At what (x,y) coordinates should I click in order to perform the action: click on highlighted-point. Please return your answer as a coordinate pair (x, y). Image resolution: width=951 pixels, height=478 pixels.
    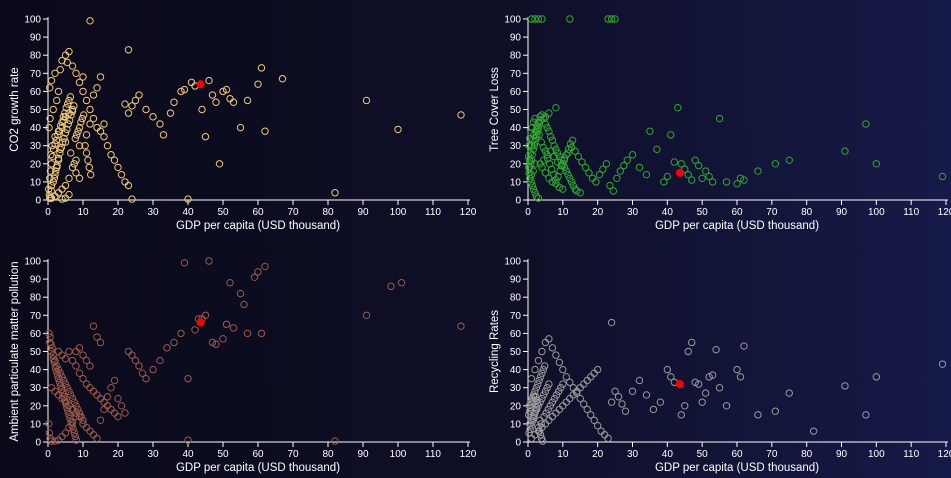
    Looking at the image, I should click on (679, 172).